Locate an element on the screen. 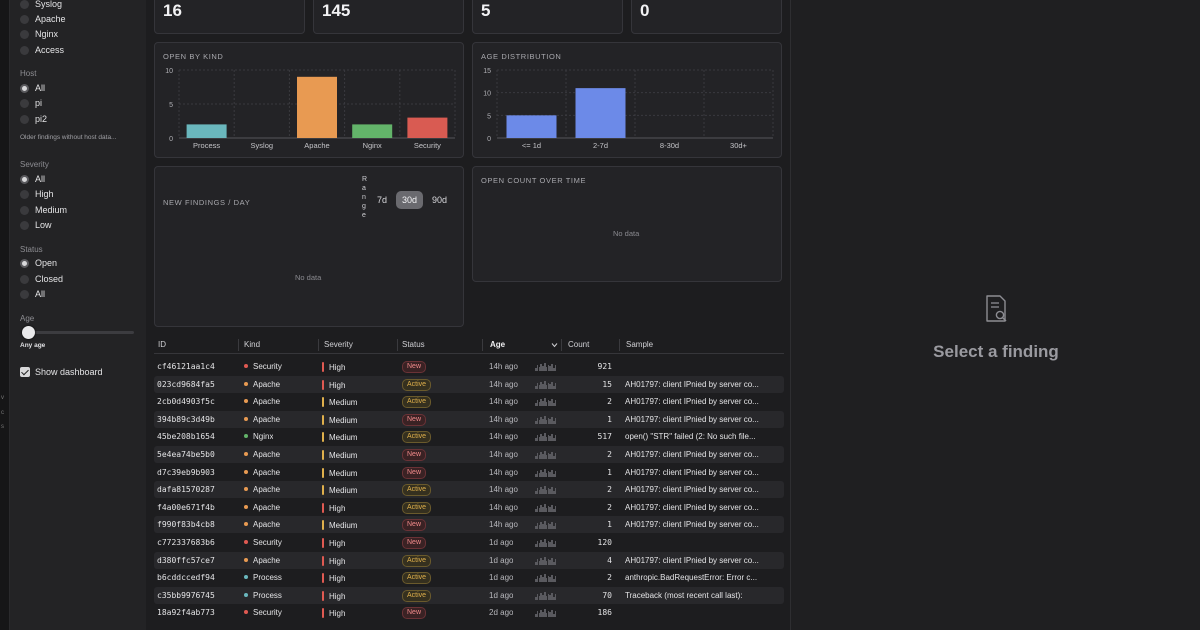 This screenshot has height=630, width=1200. column-header-id: ID is located at coordinates (162, 344).